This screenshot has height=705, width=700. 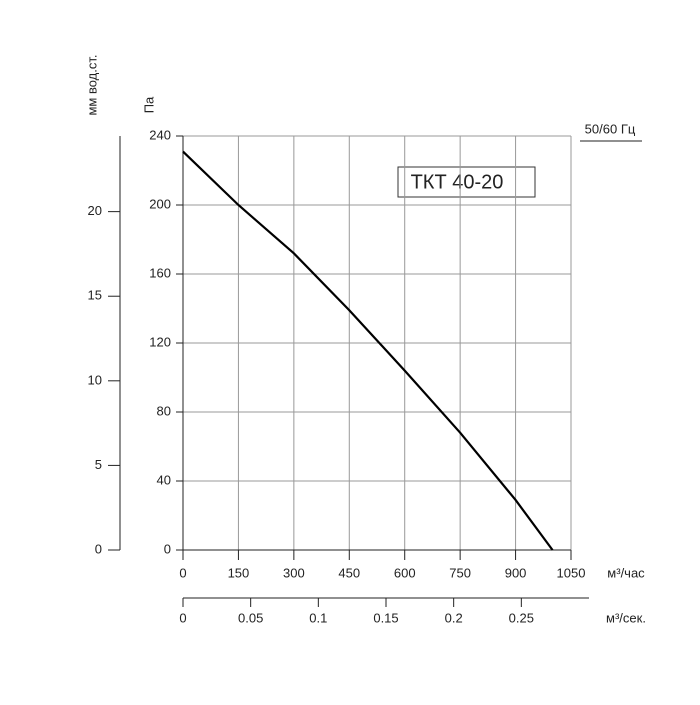 What do you see at coordinates (454, 617) in the screenshot?
I see `x2-tick-label: 0.2` at bounding box center [454, 617].